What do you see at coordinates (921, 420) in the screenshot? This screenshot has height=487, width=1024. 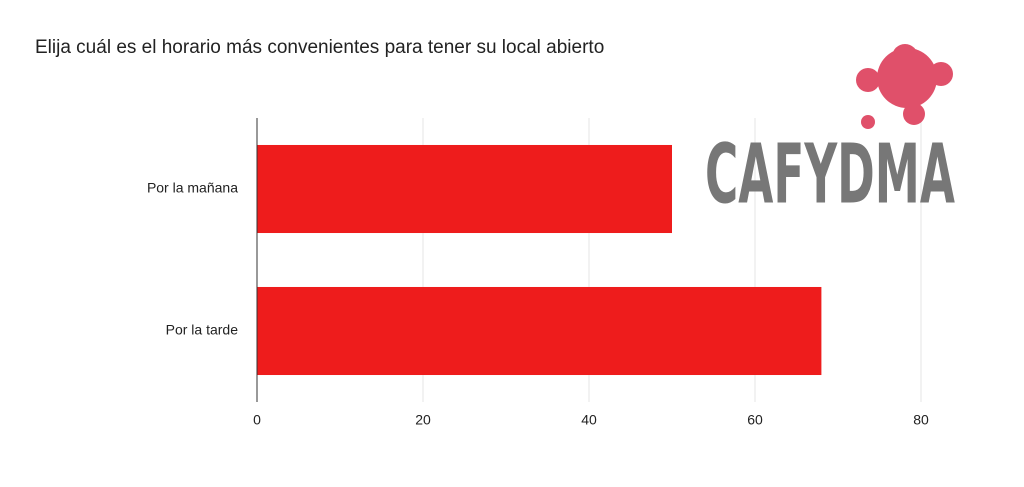 I see `x-tick-label: 80` at bounding box center [921, 420].